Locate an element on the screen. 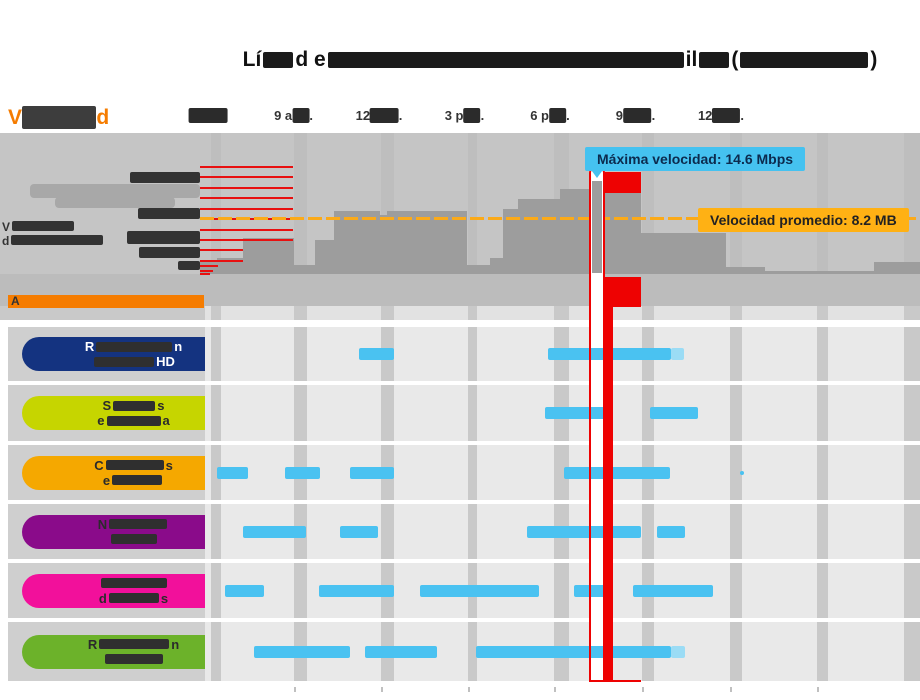 The width and height of the screenshot is (920, 700). activity-label-row-purple: N is located at coordinates (133, 532).